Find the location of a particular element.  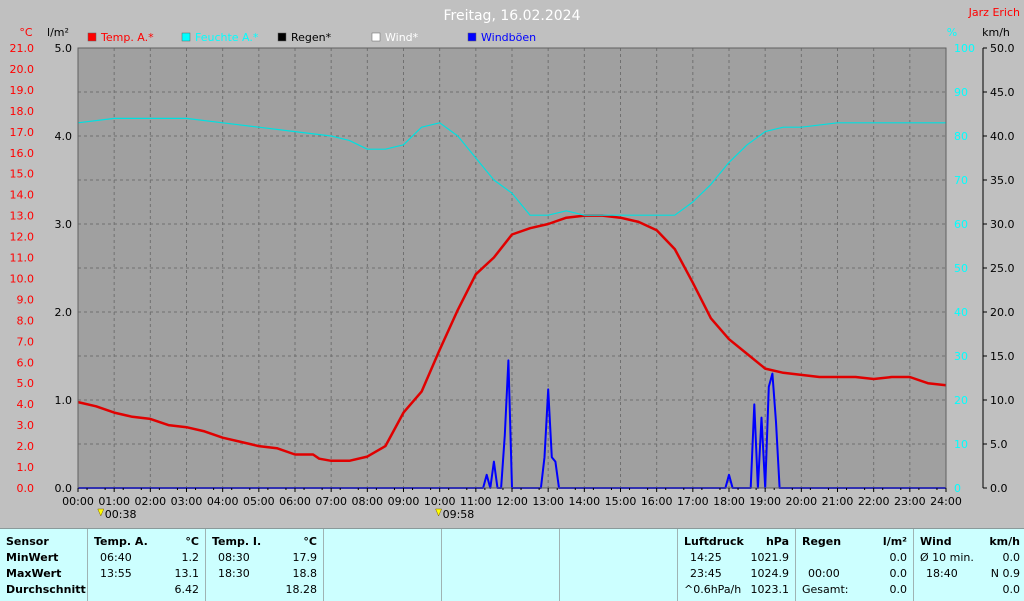

rain-axis-label: 4.0 is located at coordinates (64, 136).